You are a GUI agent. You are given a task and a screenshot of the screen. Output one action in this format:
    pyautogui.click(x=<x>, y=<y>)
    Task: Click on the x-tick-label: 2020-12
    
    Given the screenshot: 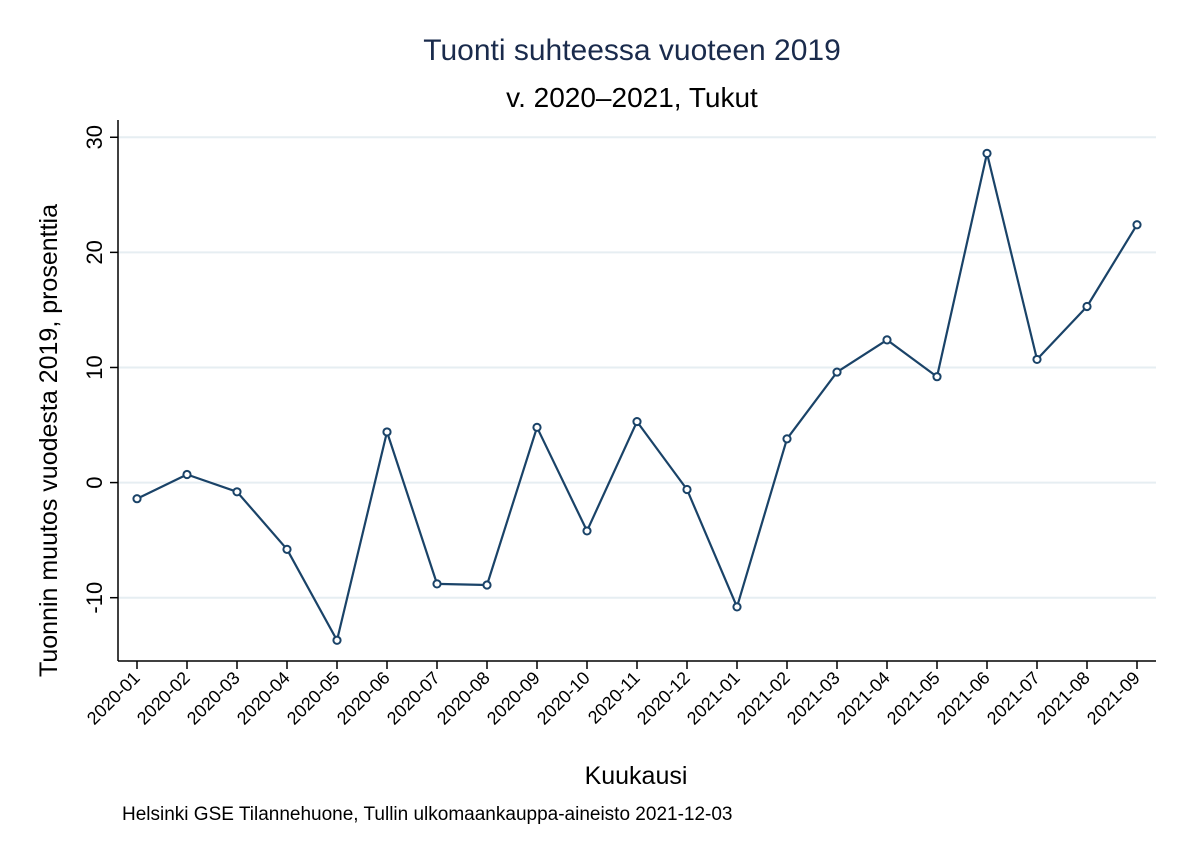 What is the action you would take?
    pyautogui.click(x=663, y=698)
    